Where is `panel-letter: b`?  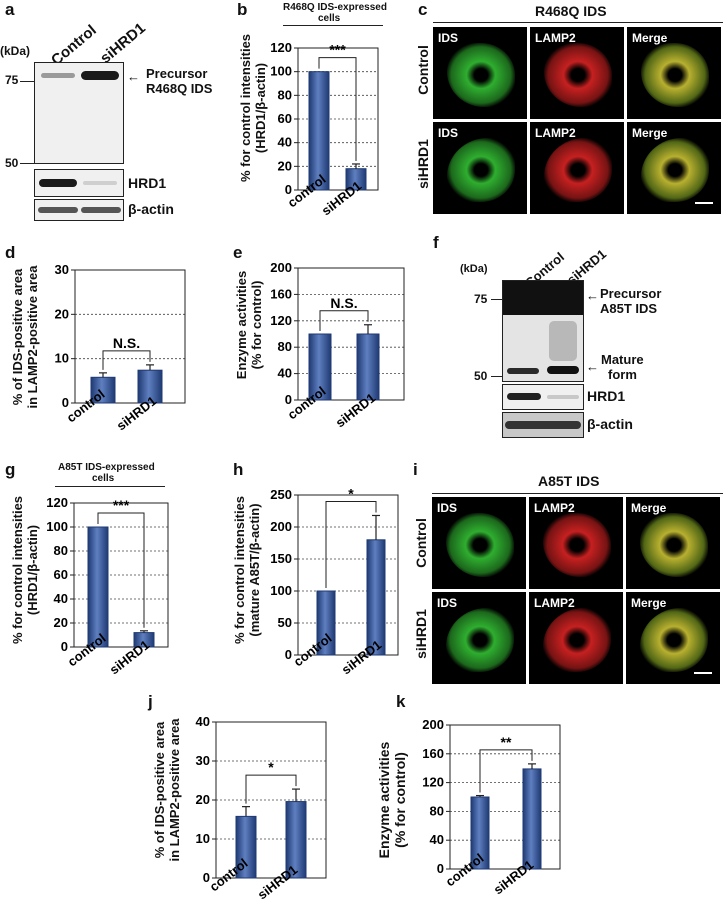 panel-letter: b is located at coordinates (242, 9).